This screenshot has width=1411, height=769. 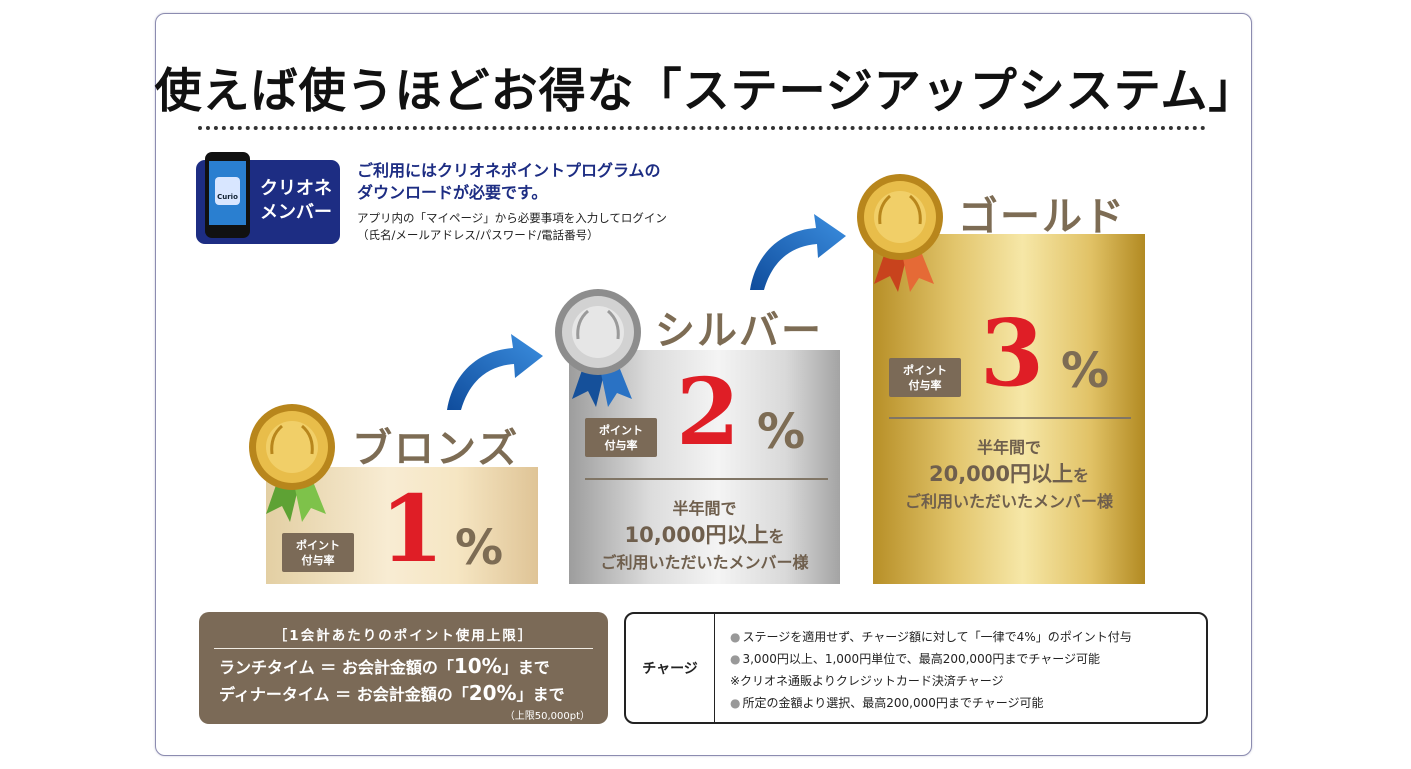 What do you see at coordinates (867, 681) in the screenshot?
I see `list-item: ※クリオネ通販よりクレジットカード決済チャージ` at bounding box center [867, 681].